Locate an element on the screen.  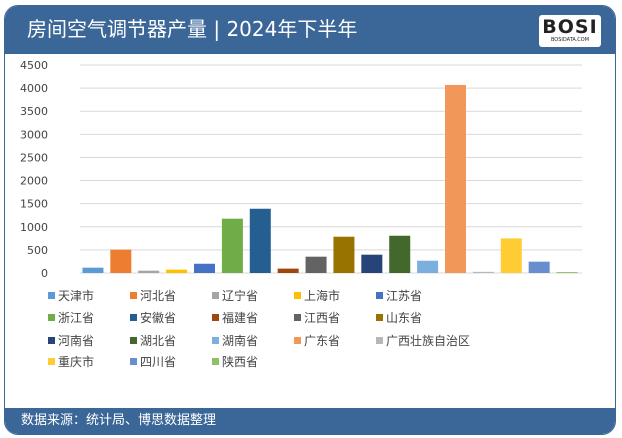
legend-item: 河北省 is located at coordinates (153, 296).